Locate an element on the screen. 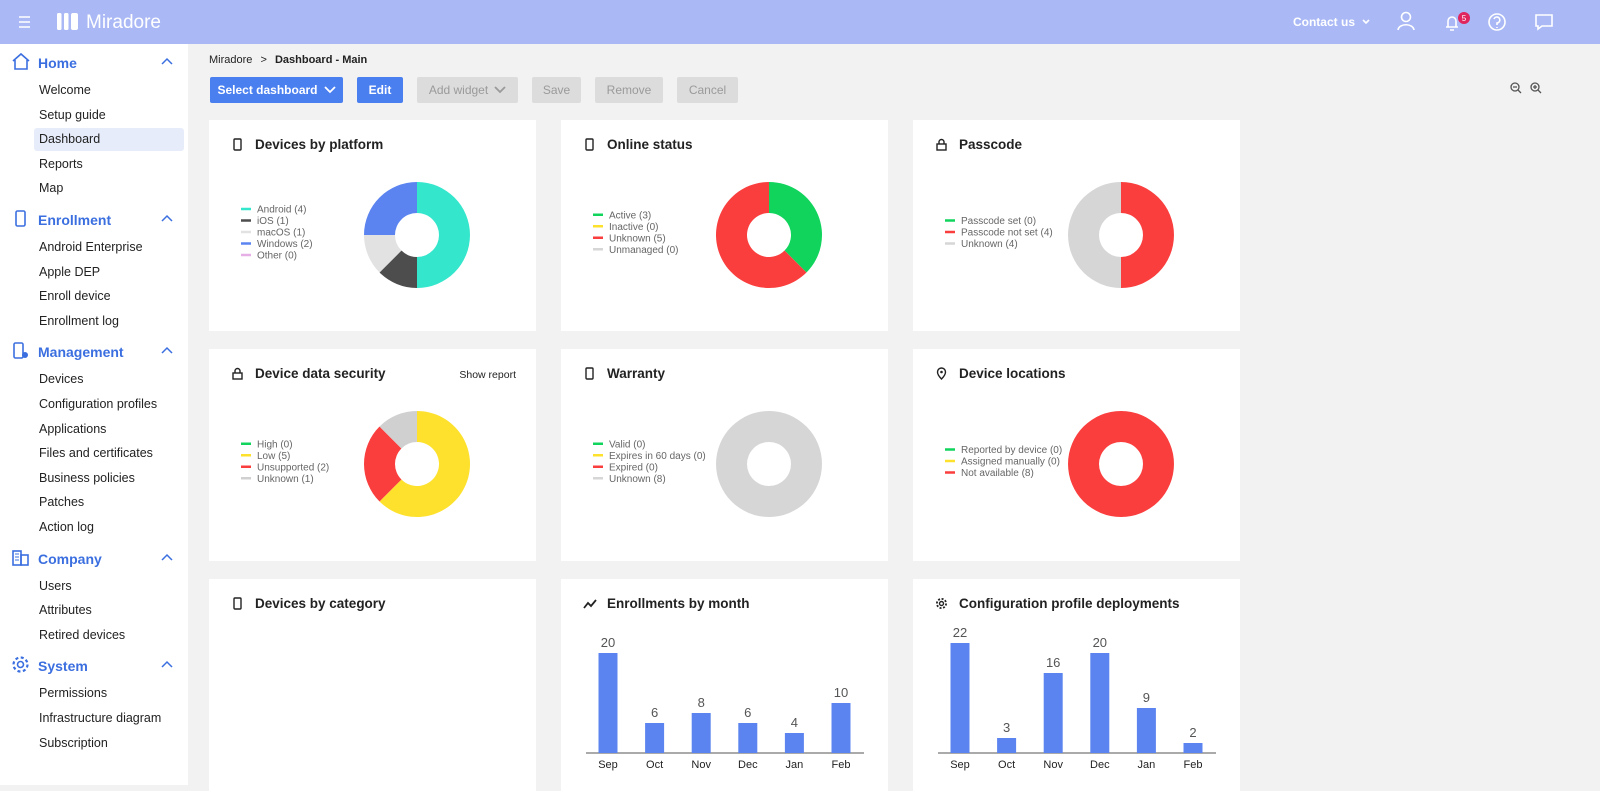  nav-item: Subscription is located at coordinates (73, 742).